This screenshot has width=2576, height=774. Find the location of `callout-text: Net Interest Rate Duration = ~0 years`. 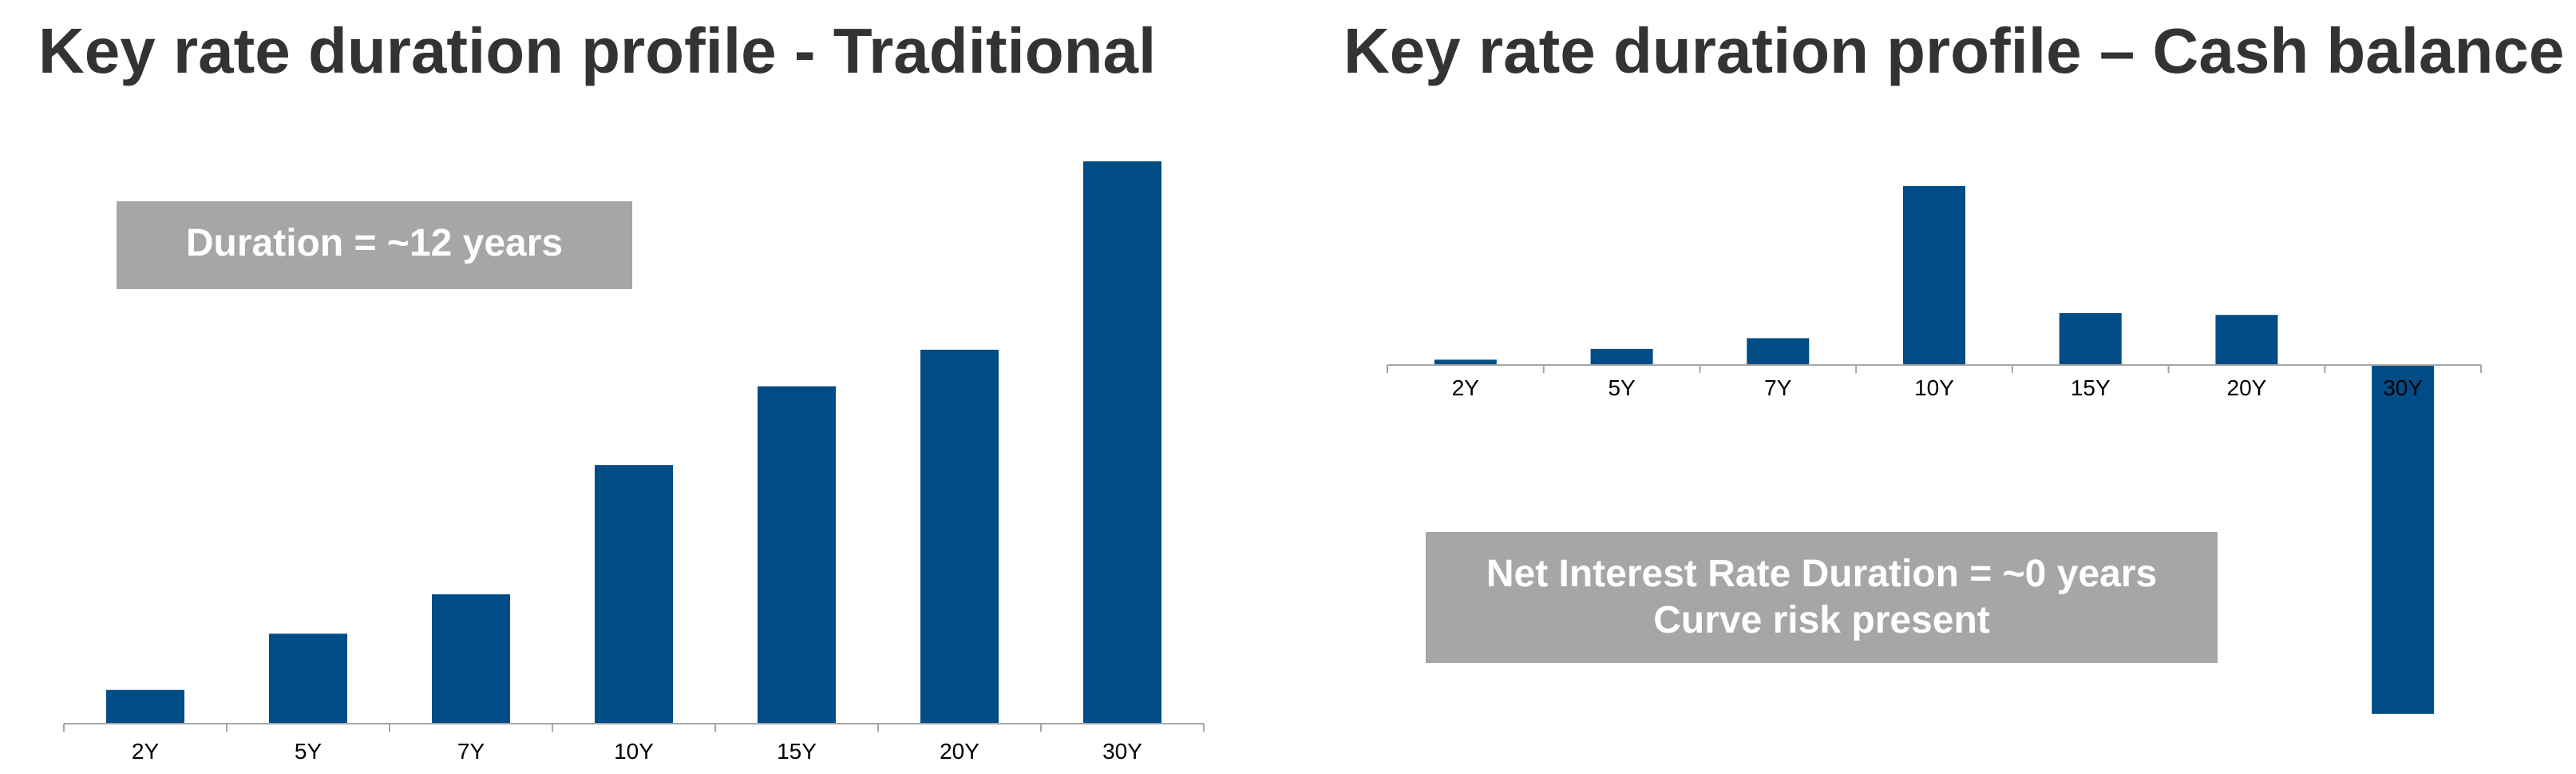

callout-text: Net Interest Rate Duration = ~0 years is located at coordinates (1821, 574).